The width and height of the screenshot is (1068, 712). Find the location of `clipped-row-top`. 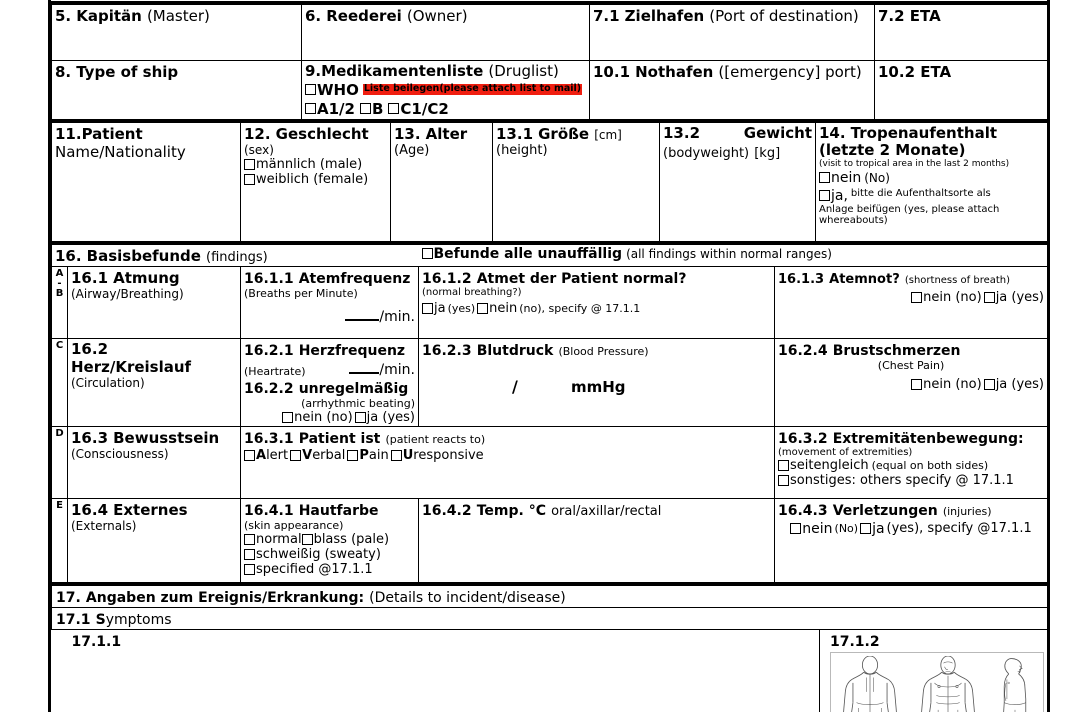

clipped-row-top is located at coordinates (549, 2).